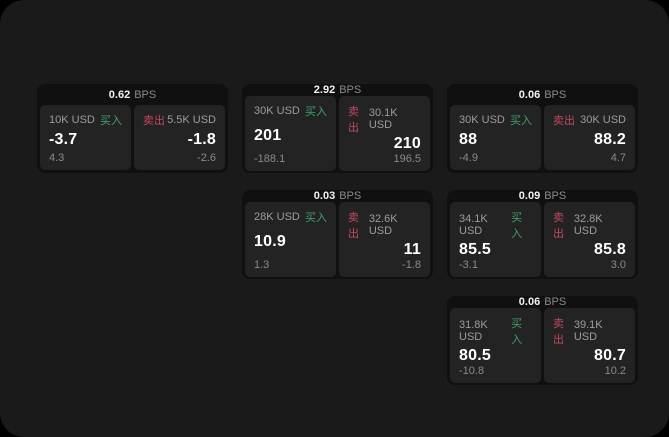 The width and height of the screenshot is (669, 437). I want to click on buy-amount: 34.1K USD, so click(473, 225).